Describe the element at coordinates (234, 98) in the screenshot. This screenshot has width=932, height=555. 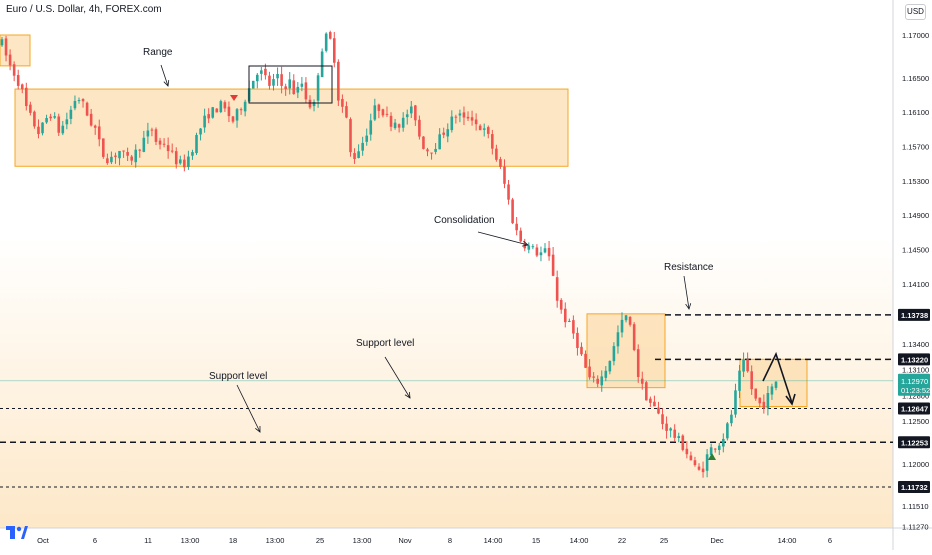
I see `down-arrow-icon` at that location.